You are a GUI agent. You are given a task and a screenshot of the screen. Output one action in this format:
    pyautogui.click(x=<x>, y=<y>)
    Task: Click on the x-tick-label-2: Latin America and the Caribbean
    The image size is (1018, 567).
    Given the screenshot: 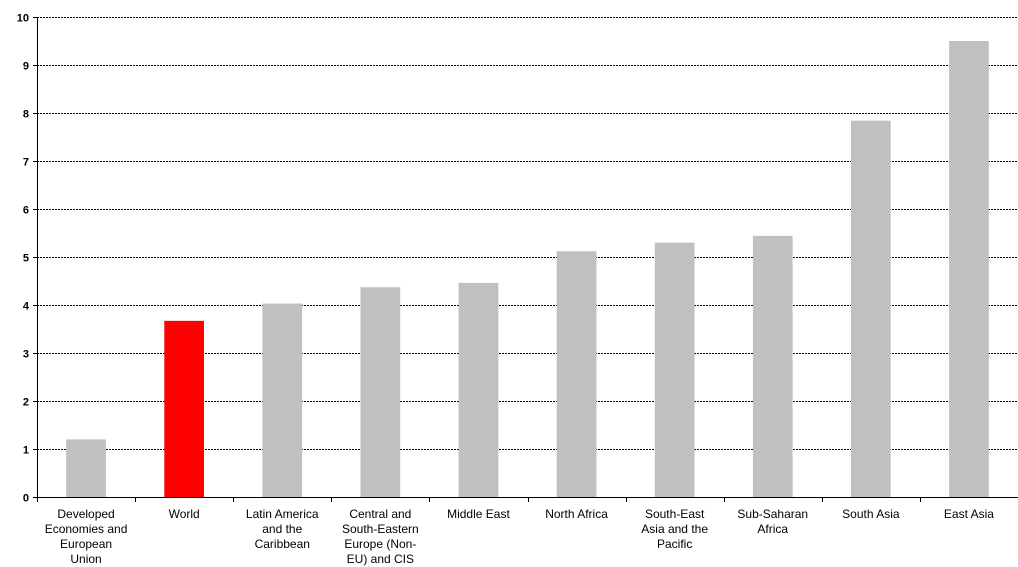 What is the action you would take?
    pyautogui.click(x=282, y=529)
    